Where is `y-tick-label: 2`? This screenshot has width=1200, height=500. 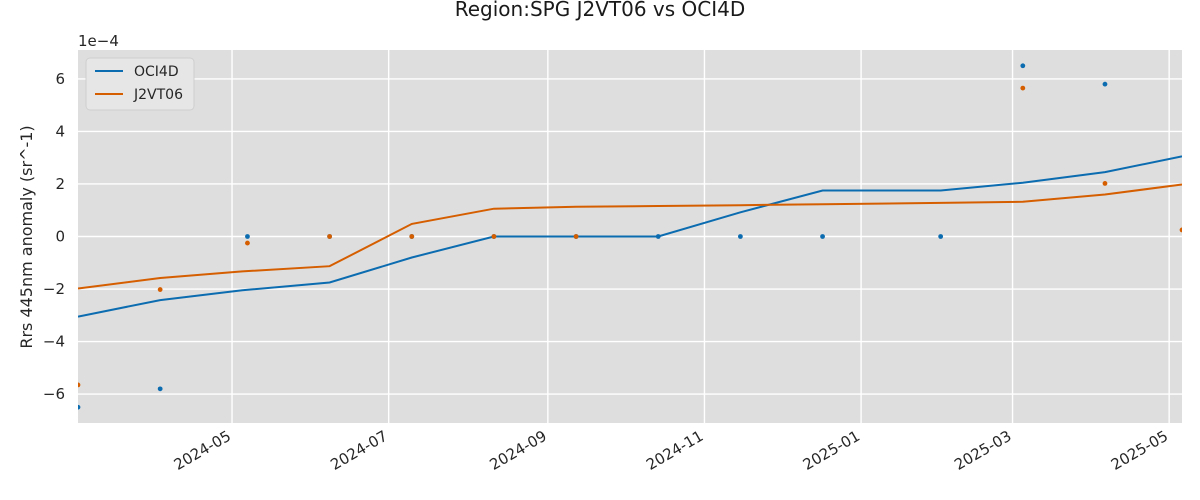
y-tick-label: 2 is located at coordinates (60, 184).